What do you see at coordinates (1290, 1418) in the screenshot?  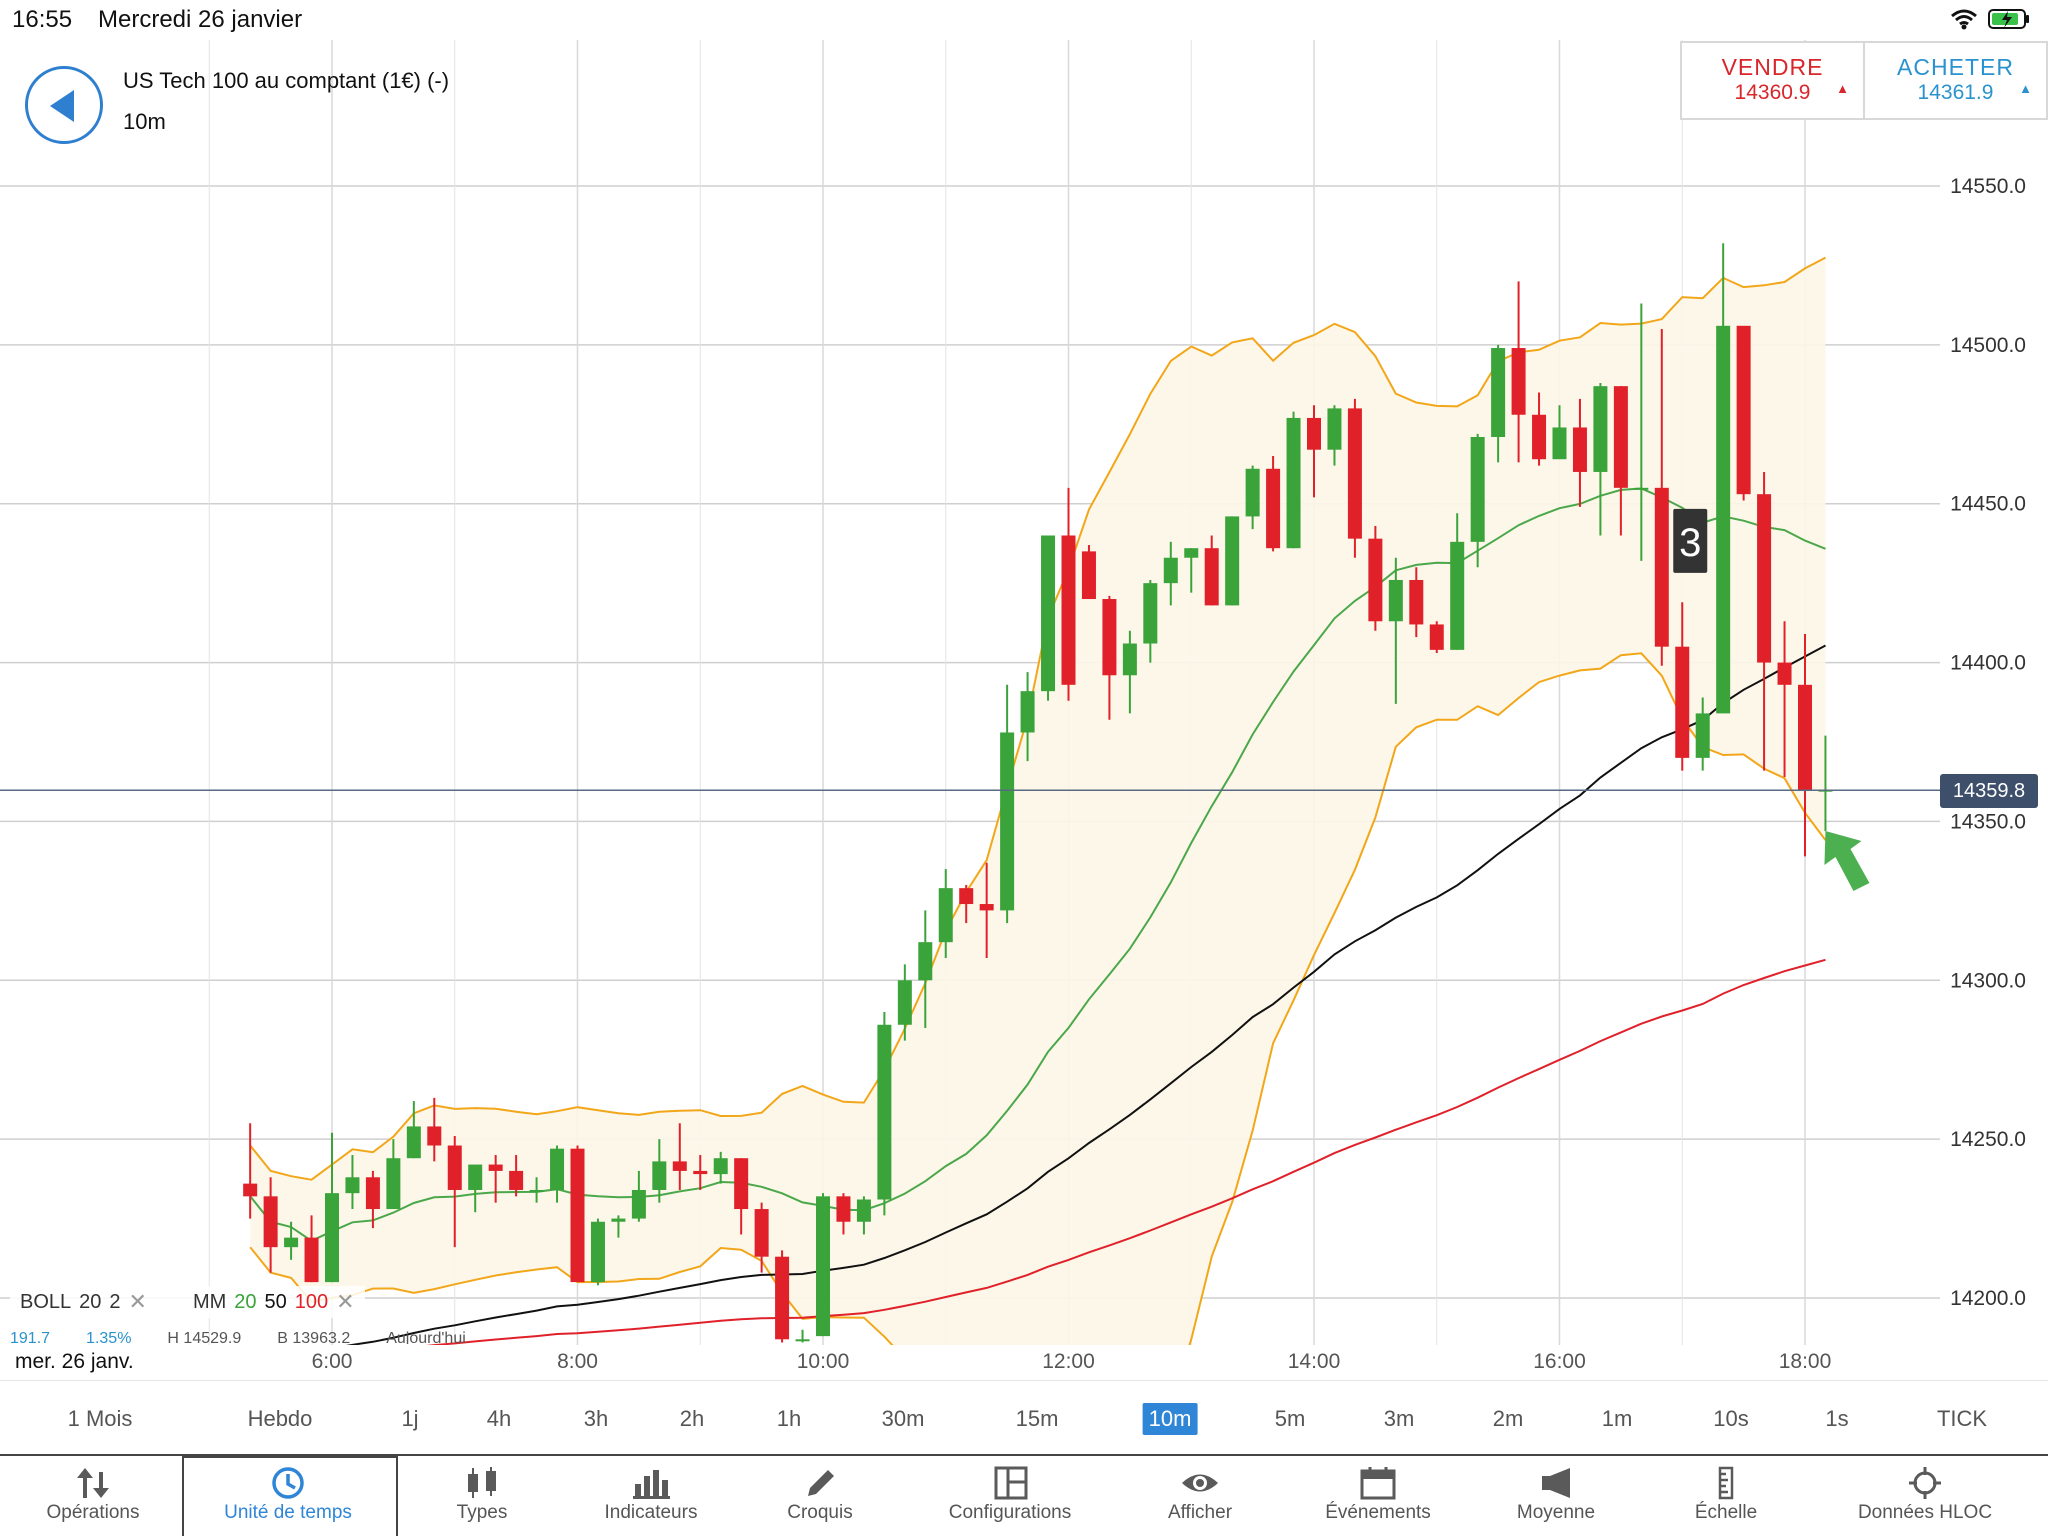 I see `timeframe-option: 5m` at bounding box center [1290, 1418].